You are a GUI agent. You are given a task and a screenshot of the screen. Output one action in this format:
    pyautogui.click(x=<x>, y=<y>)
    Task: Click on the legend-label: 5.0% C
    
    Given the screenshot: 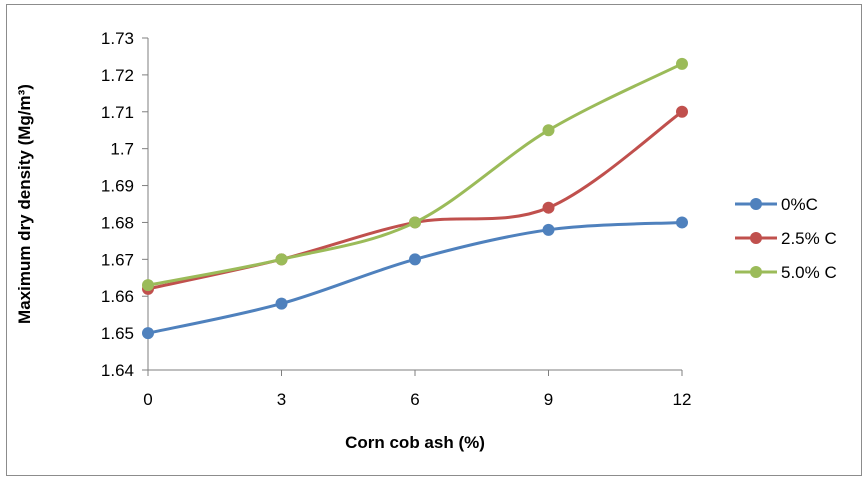 What is the action you would take?
    pyautogui.click(x=809, y=272)
    